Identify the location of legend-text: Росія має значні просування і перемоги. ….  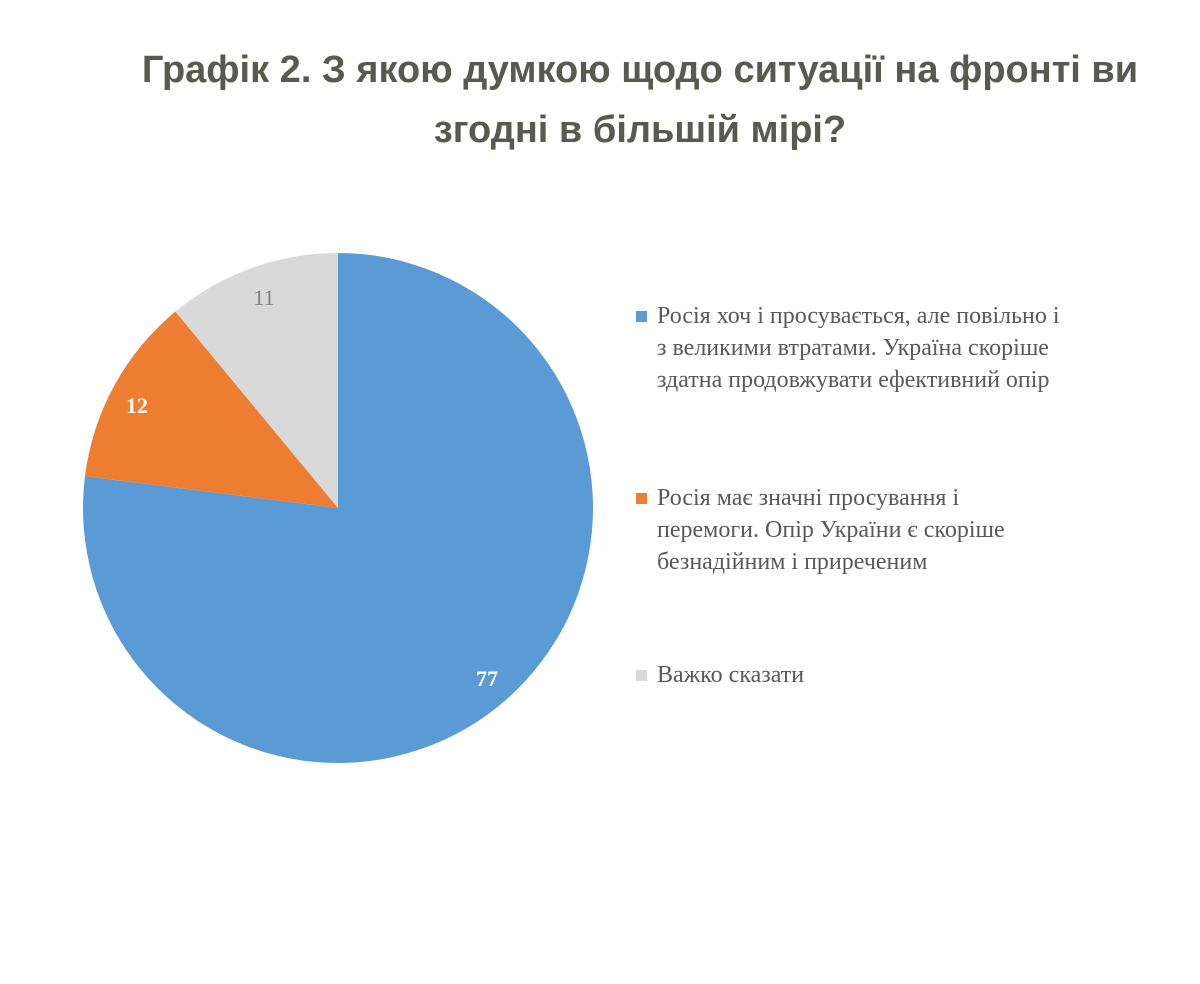
(892, 530).